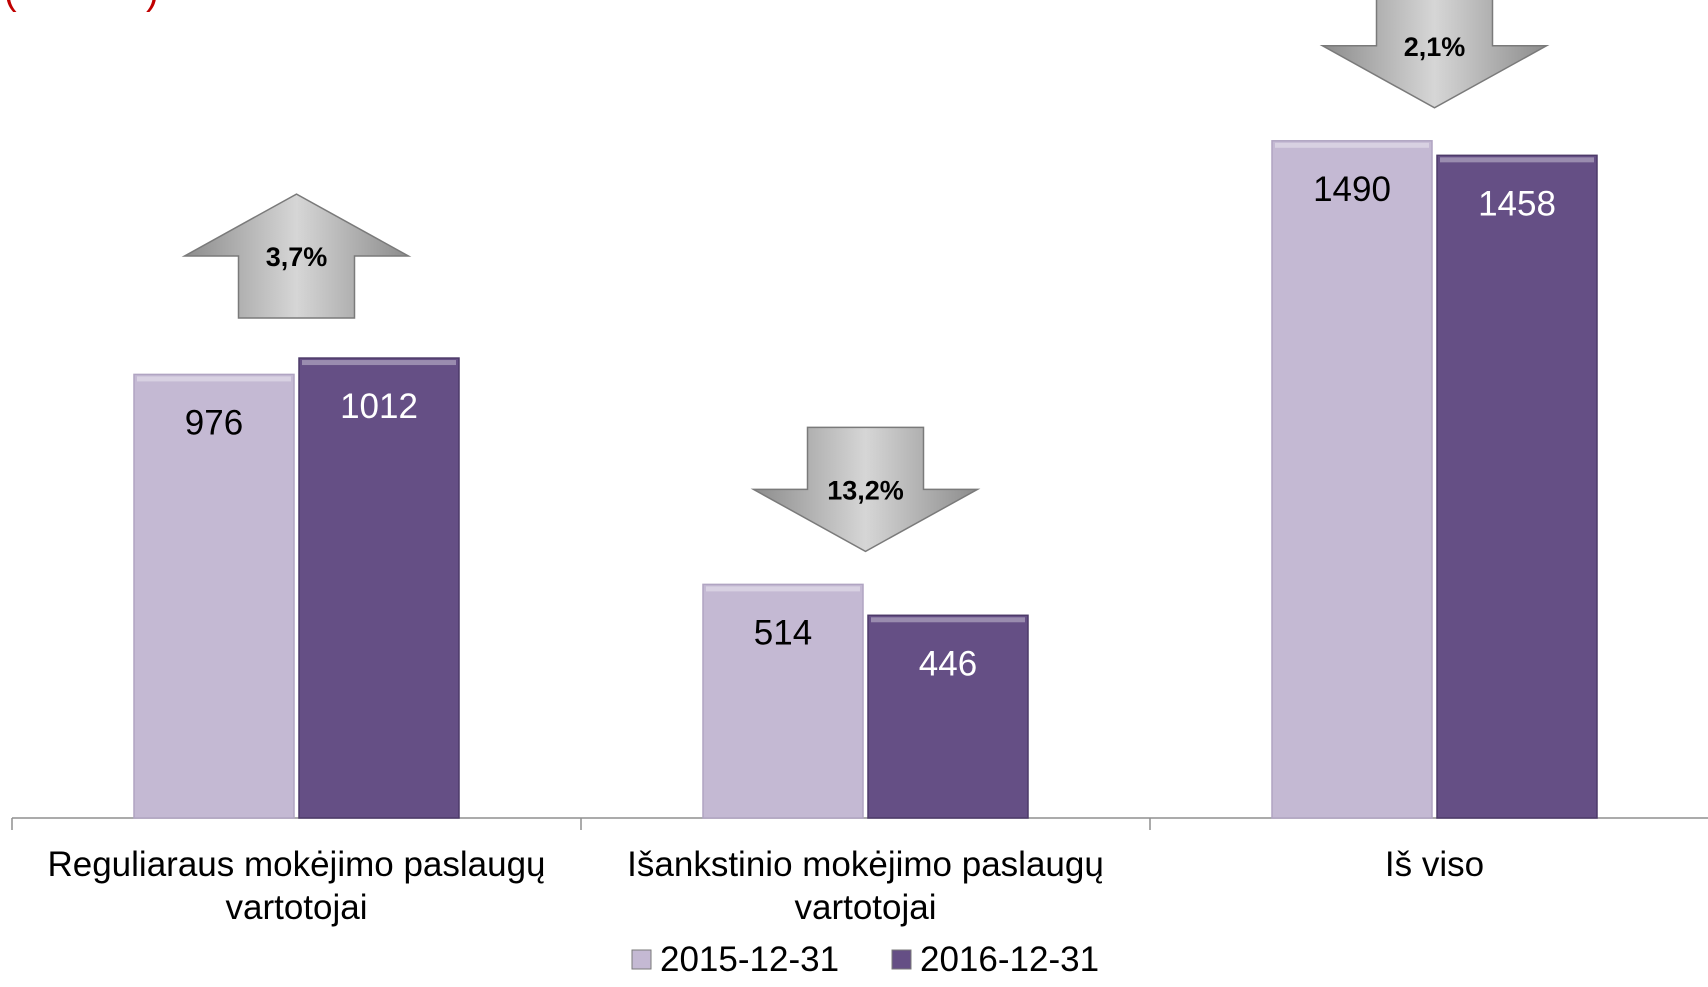 The height and width of the screenshot is (987, 1708). I want to click on arrow-up-icon, so click(296, 256).